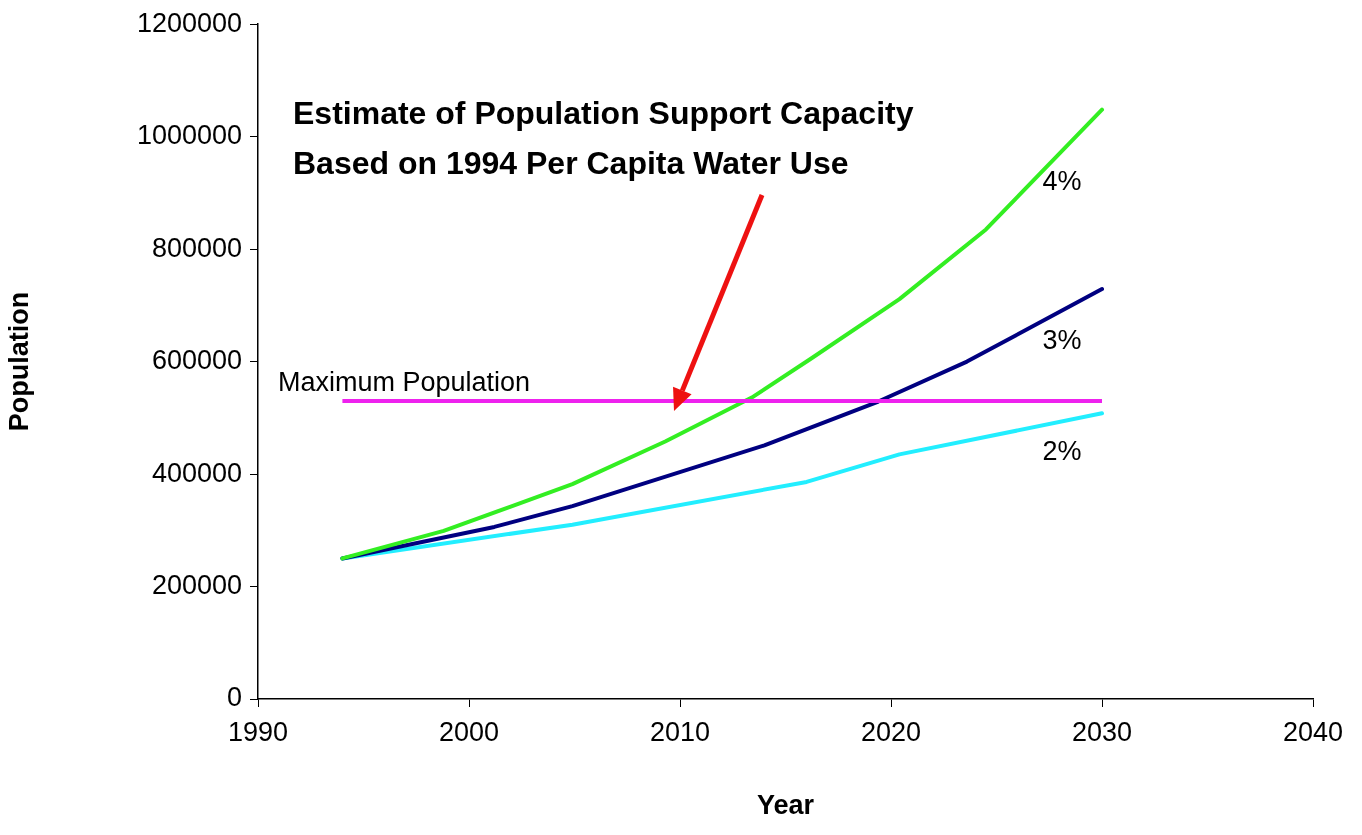 This screenshot has height=835, width=1362. What do you see at coordinates (196, 472) in the screenshot?
I see `y-tick-label: 400000` at bounding box center [196, 472].